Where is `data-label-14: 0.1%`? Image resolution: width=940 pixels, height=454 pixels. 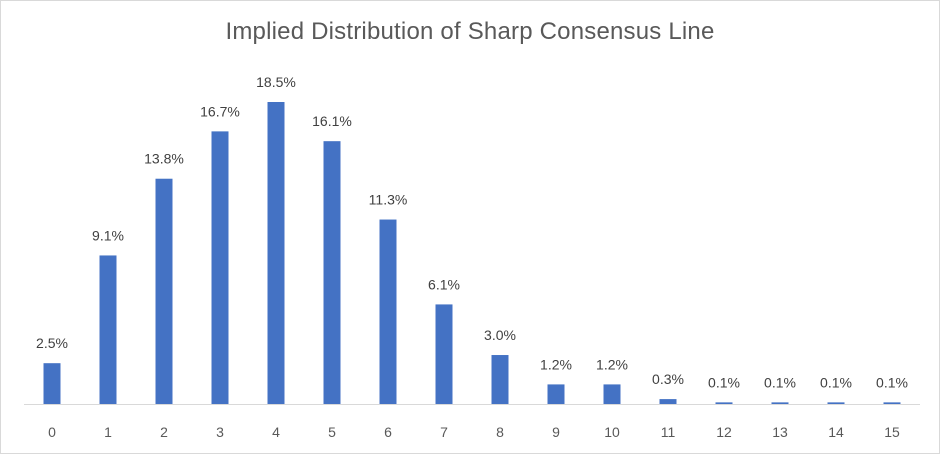
data-label-14: 0.1% is located at coordinates (836, 382).